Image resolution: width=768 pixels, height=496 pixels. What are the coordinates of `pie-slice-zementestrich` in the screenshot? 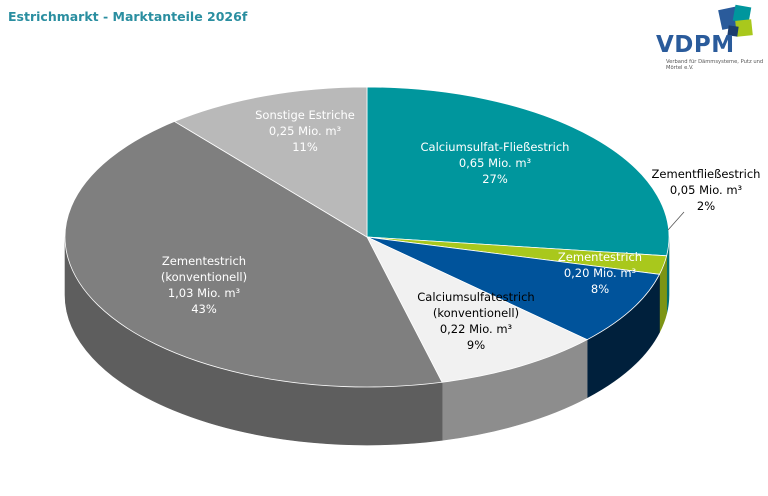 It's located at (513, 288).